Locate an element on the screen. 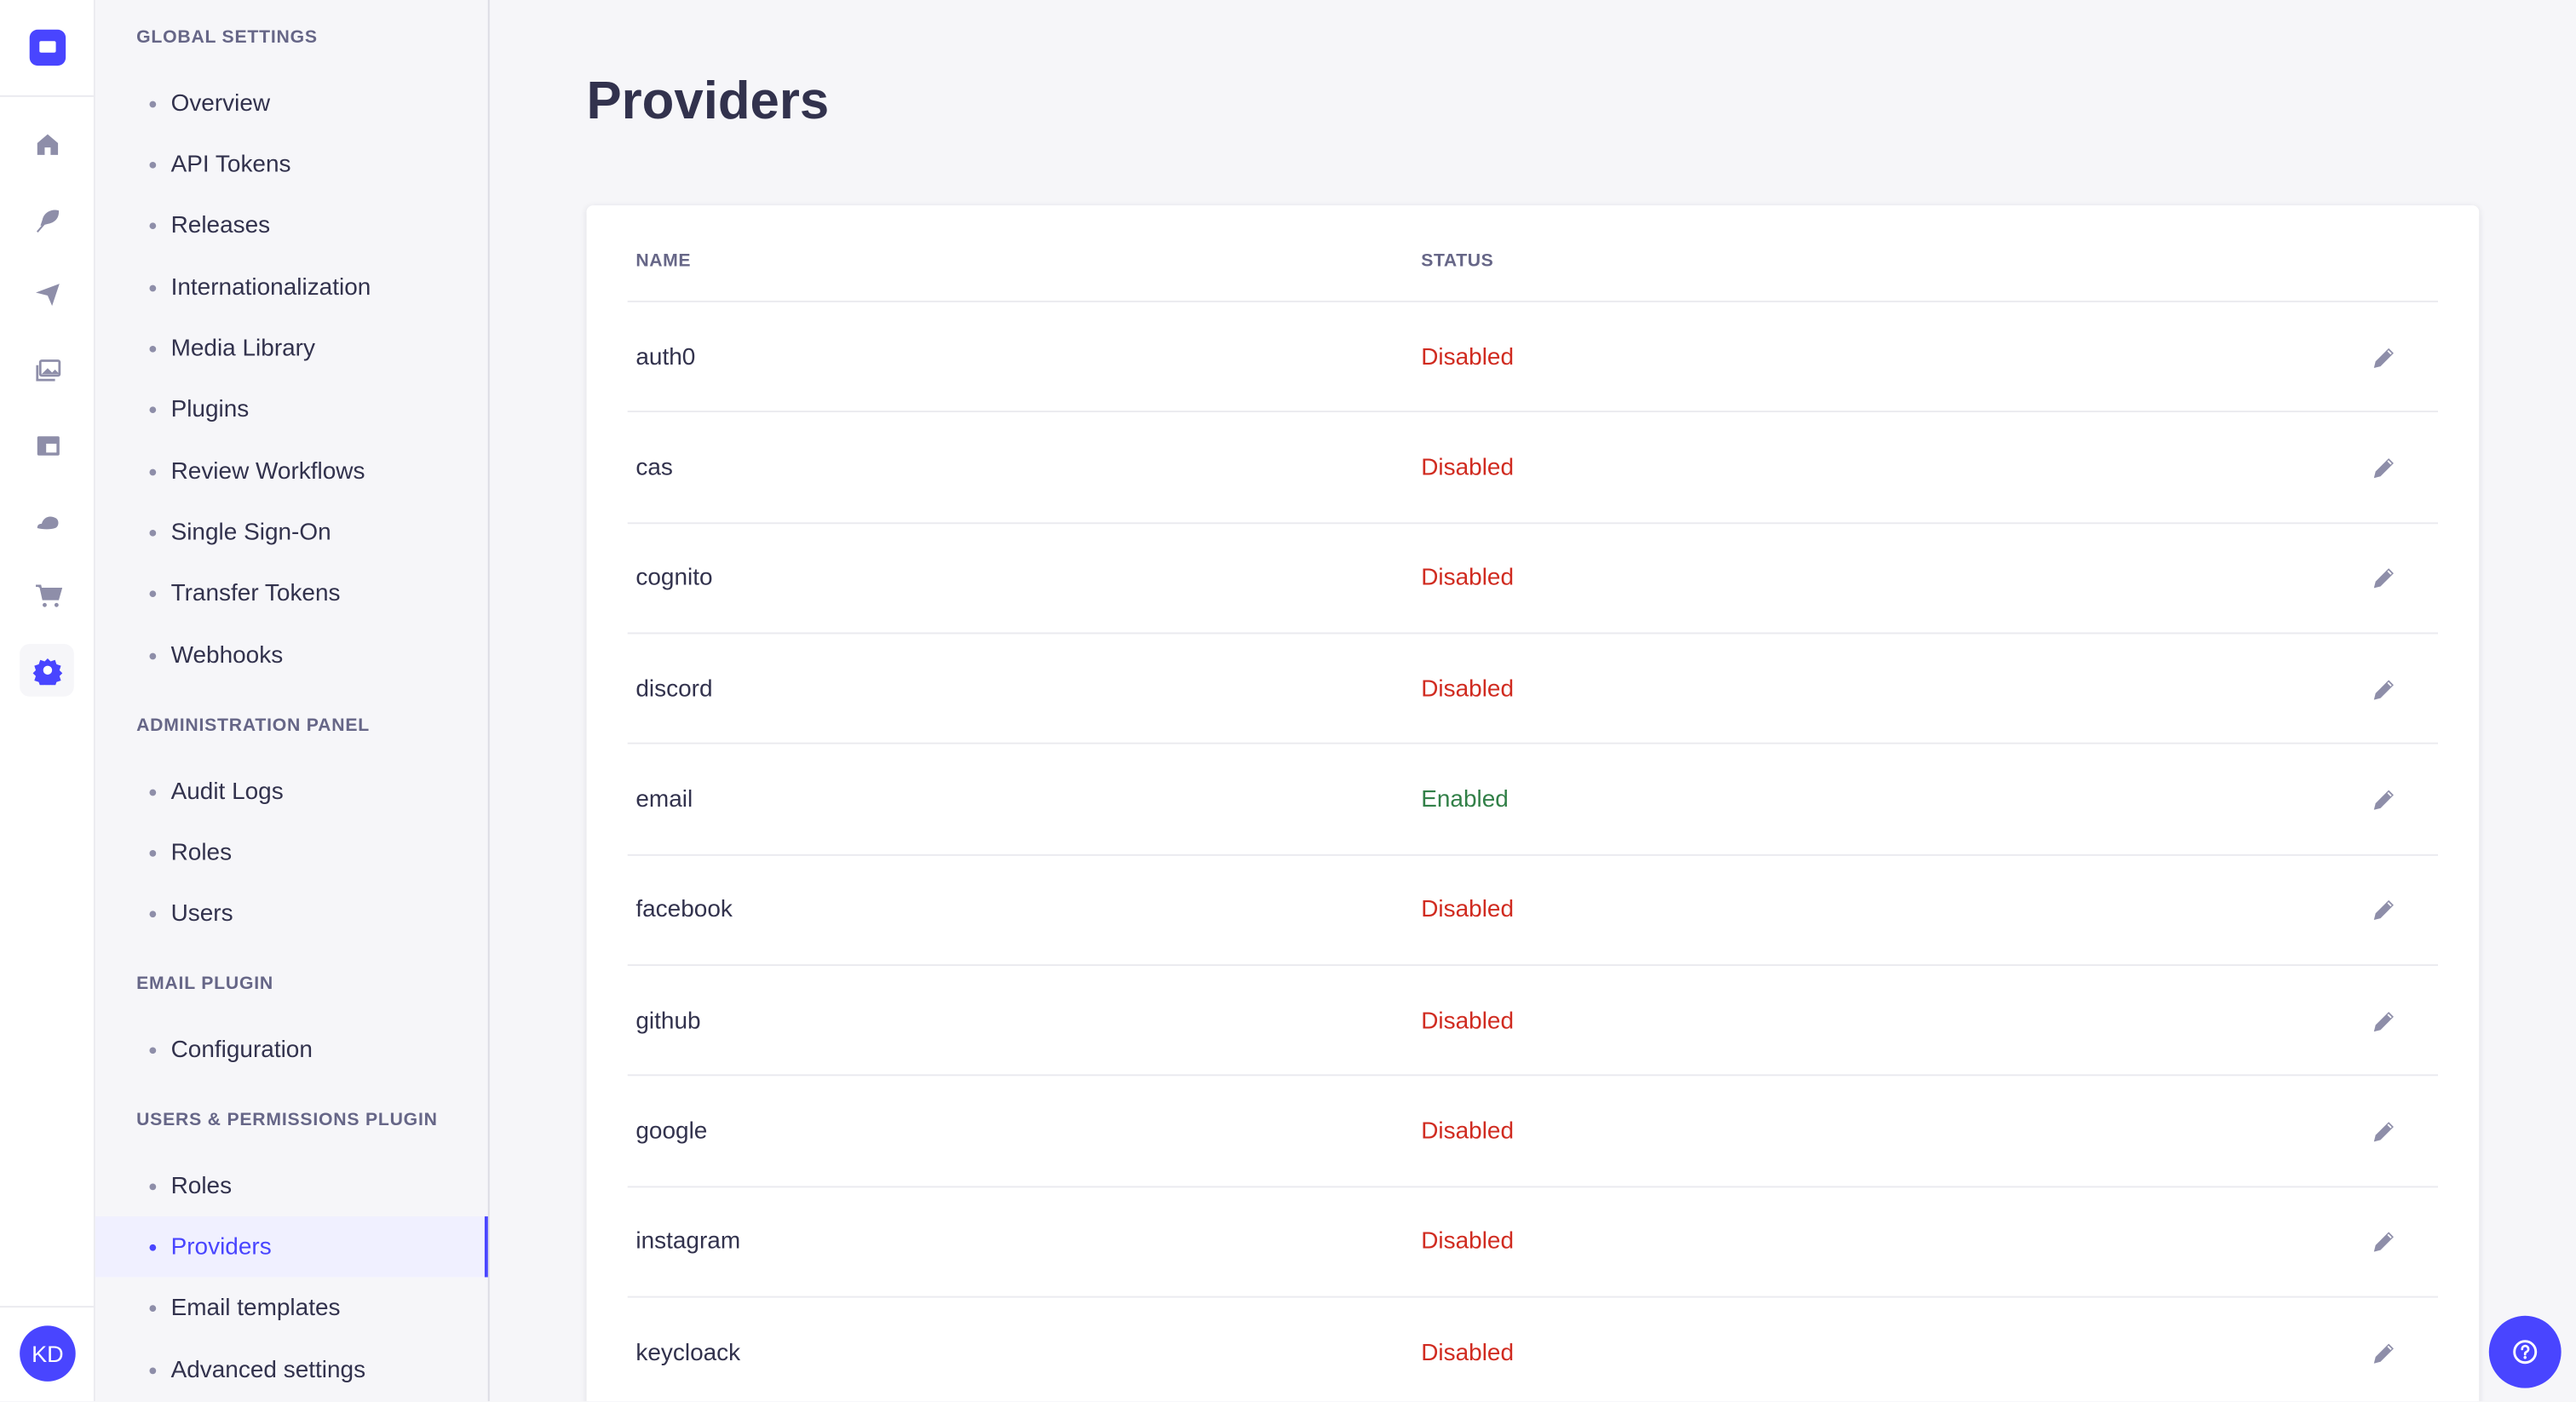 This screenshot has height=1402, width=2576. provider-name: cognito is located at coordinates (674, 578).